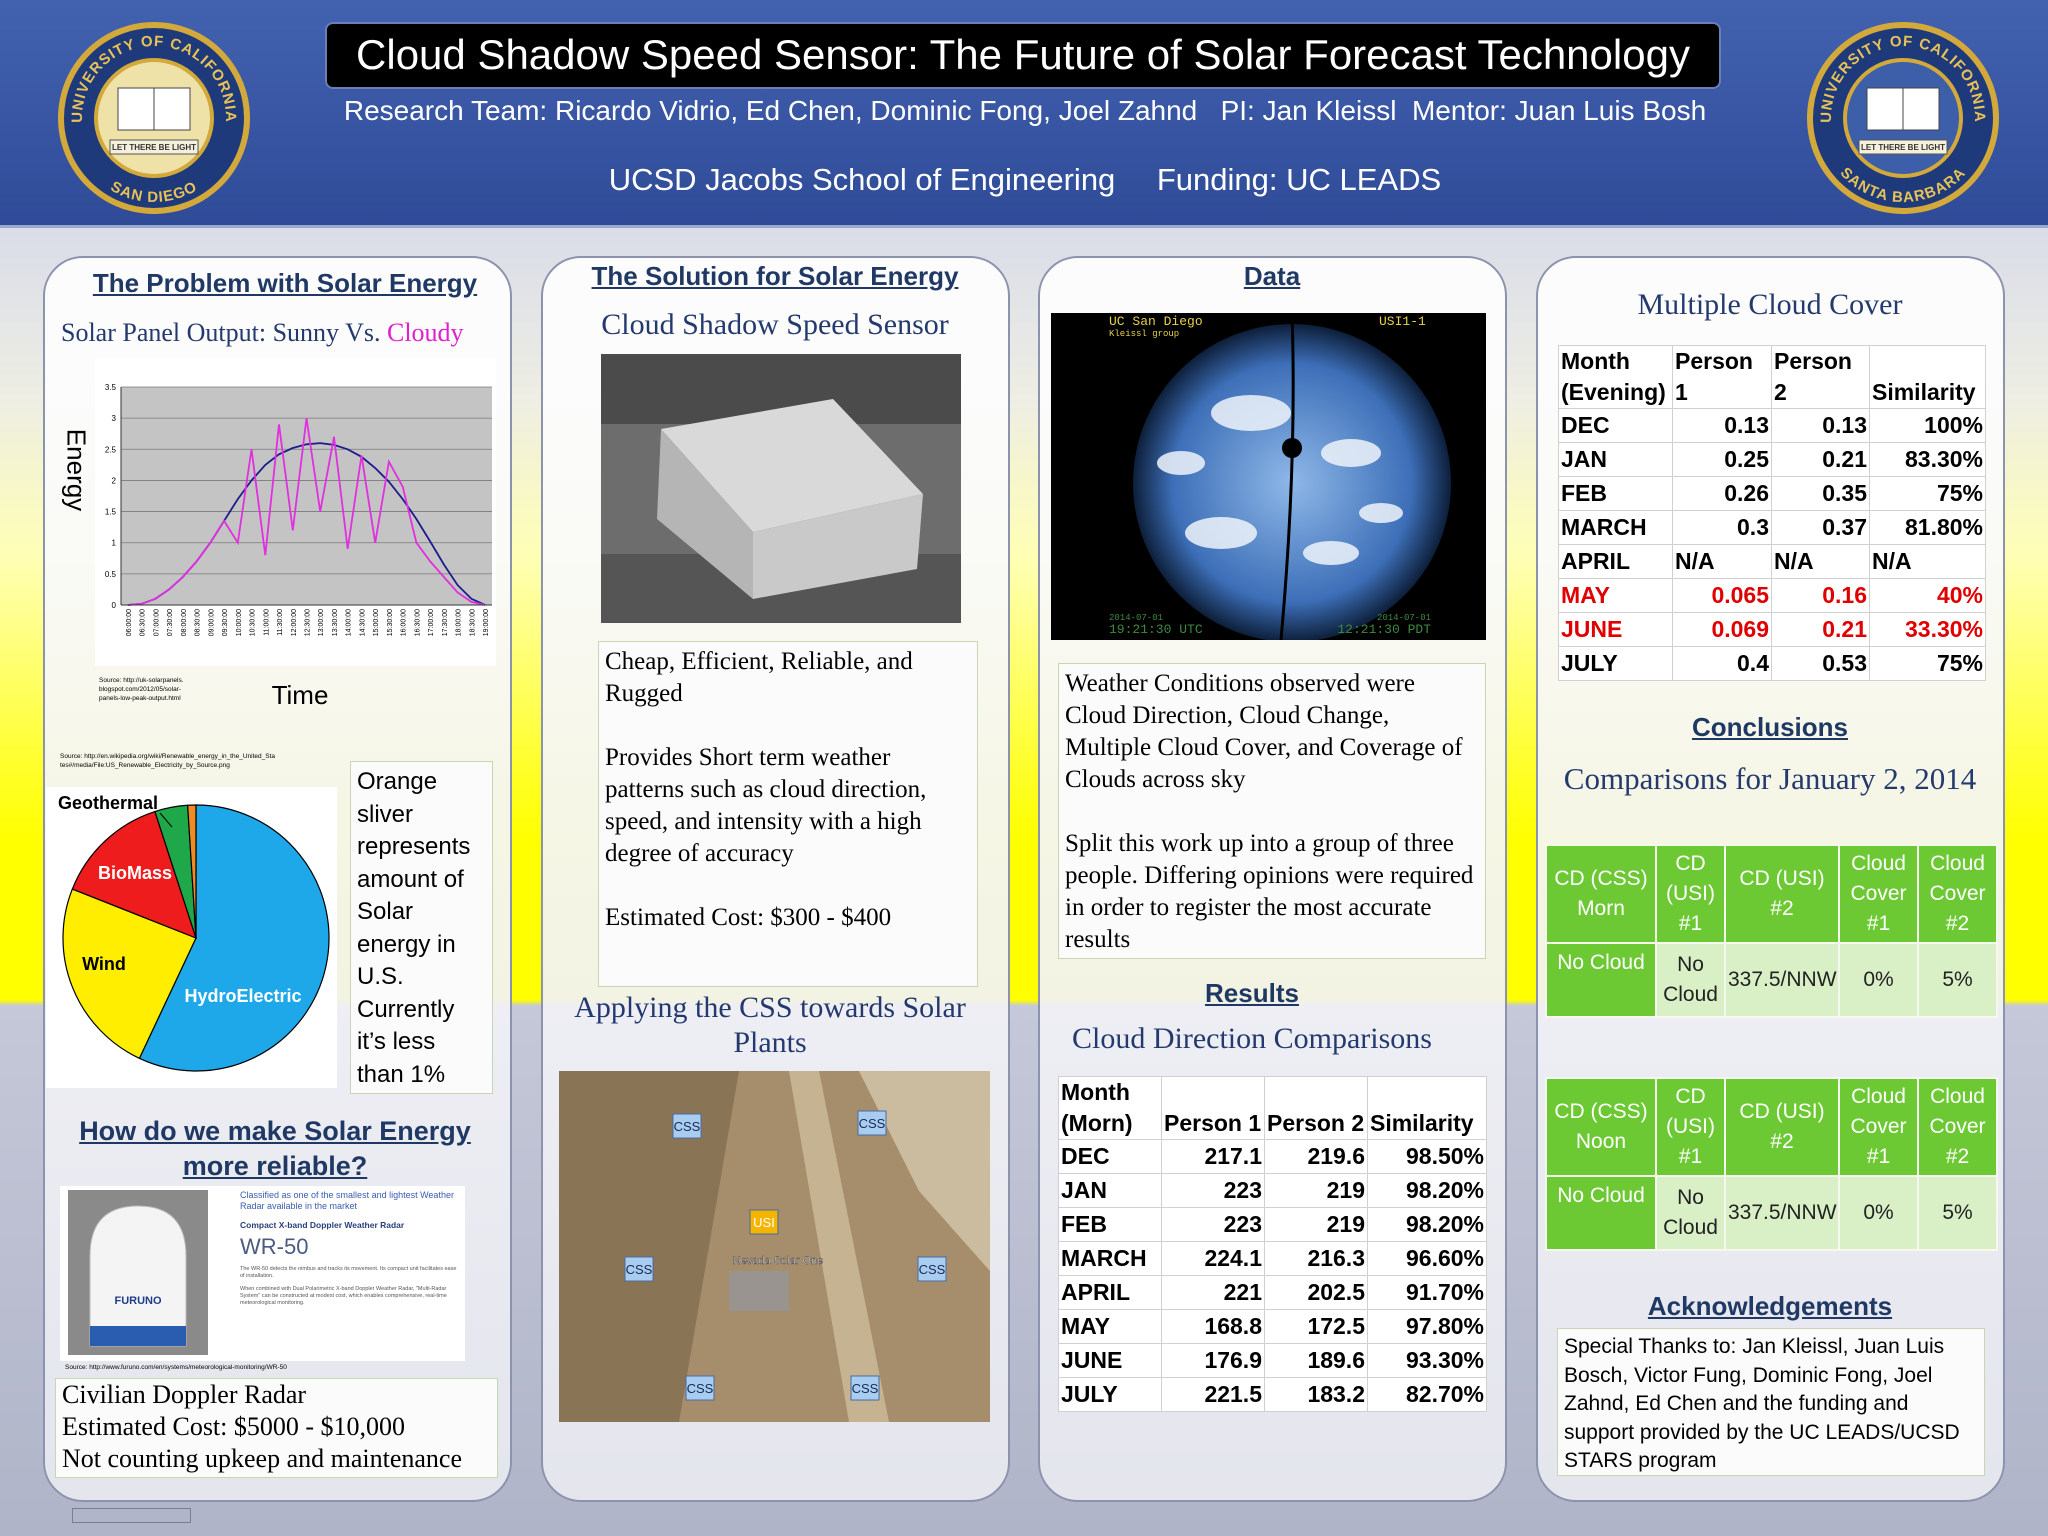 The image size is (2048, 1536). Describe the element at coordinates (705, 514) in the screenshot. I see `sensor-side` at that location.